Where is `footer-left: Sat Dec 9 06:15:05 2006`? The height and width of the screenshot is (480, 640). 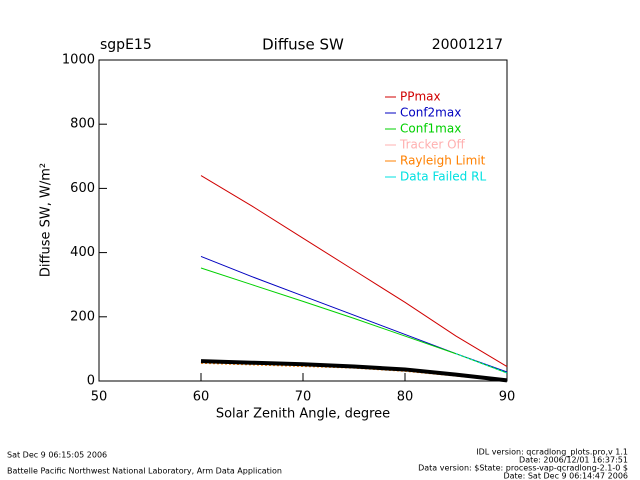 footer-left: Sat Dec 9 06:15:05 2006 is located at coordinates (57, 455).